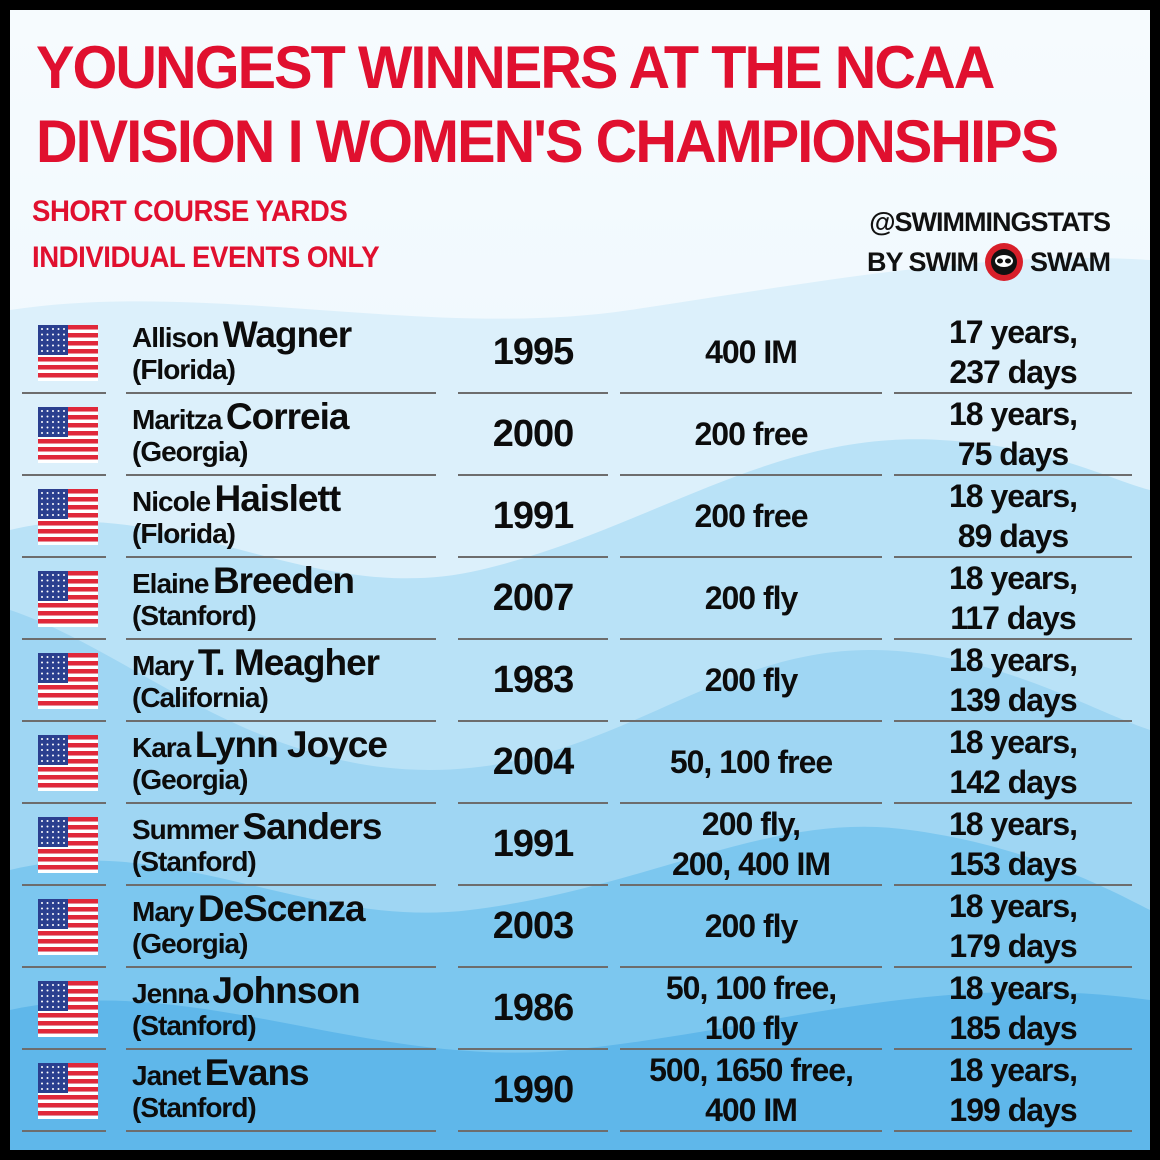 The width and height of the screenshot is (1160, 1160). I want to click on swimmer-cell: Janet Evans (Stanford), so click(281, 1091).